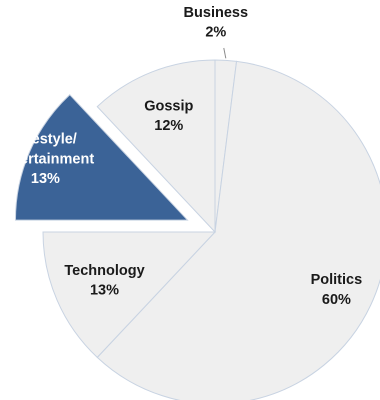  Describe the element at coordinates (225, 53) in the screenshot. I see `leader-line-business` at that location.